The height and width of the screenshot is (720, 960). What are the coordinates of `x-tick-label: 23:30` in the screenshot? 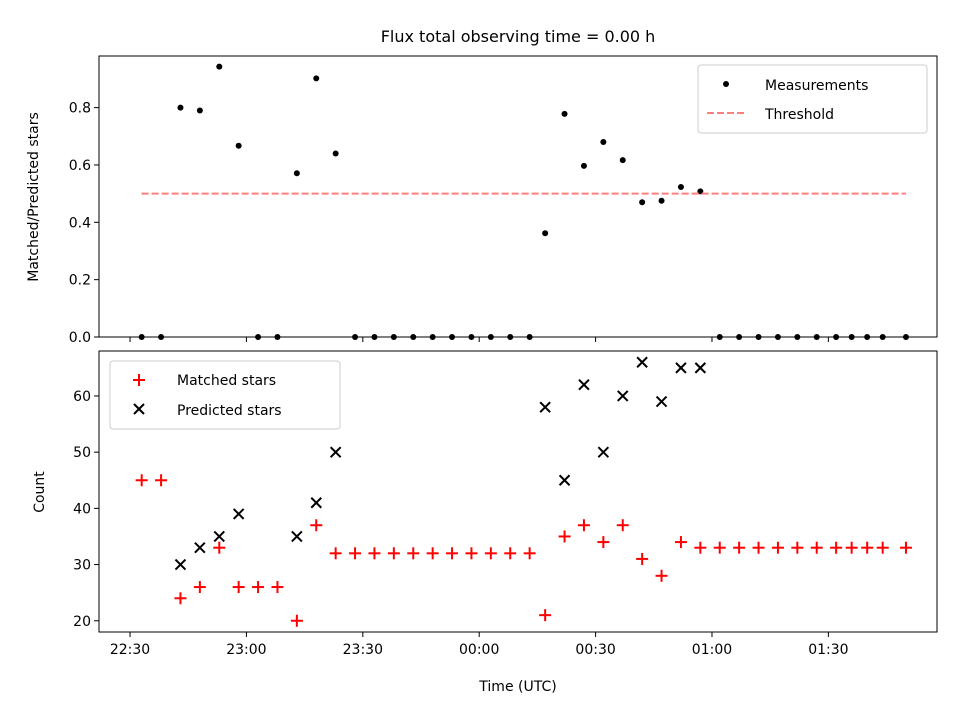 It's located at (363, 650).